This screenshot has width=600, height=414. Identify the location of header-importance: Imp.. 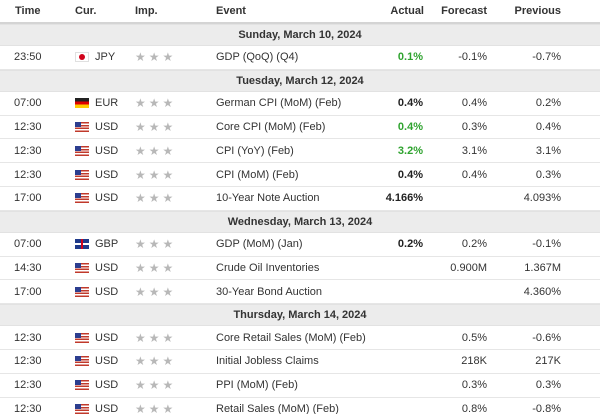
(146, 11).